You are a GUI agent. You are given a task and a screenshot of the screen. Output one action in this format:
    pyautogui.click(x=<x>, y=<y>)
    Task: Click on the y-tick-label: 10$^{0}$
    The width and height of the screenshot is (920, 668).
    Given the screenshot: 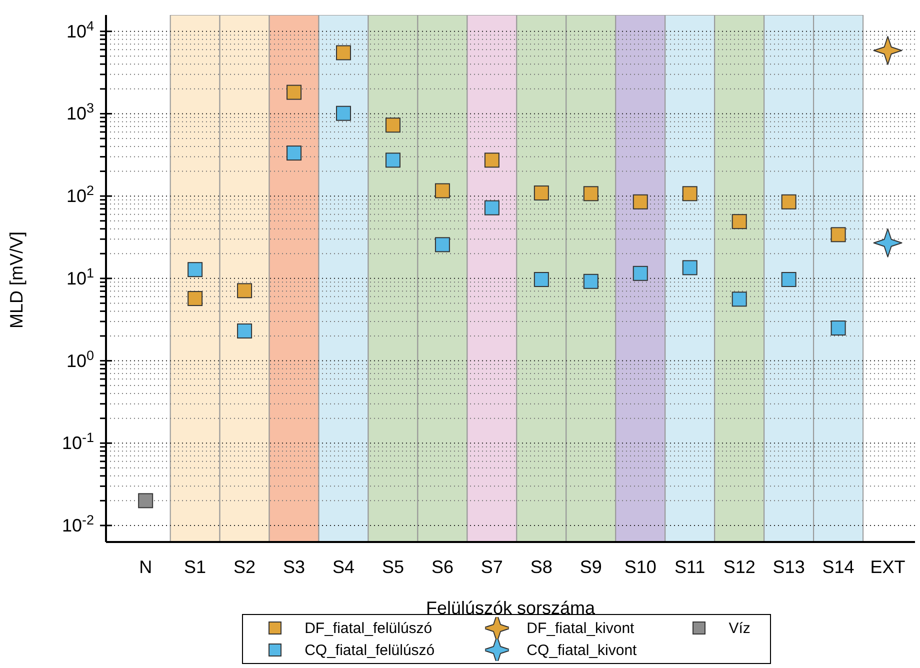 What is the action you would take?
    pyautogui.click(x=80, y=359)
    